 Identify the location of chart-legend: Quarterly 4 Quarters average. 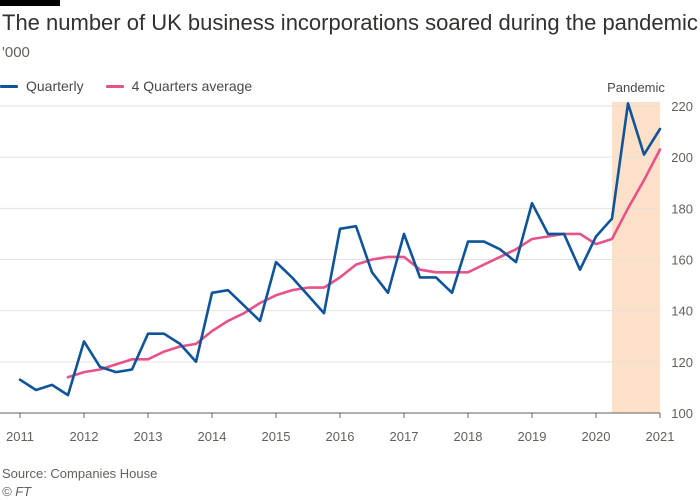
(137, 86).